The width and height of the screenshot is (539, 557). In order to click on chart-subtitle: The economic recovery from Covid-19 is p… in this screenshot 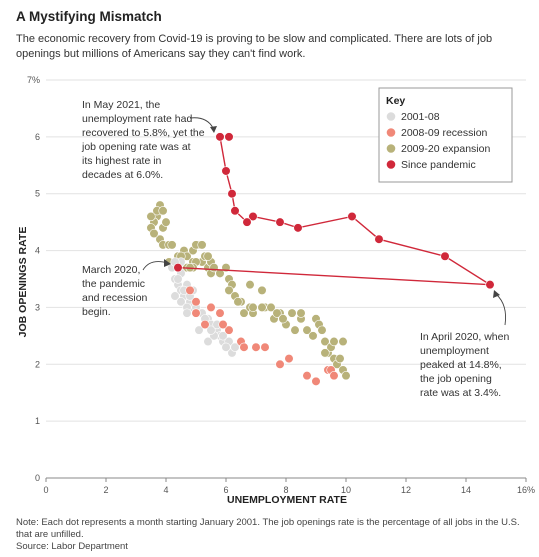, I will do `click(254, 46)`.